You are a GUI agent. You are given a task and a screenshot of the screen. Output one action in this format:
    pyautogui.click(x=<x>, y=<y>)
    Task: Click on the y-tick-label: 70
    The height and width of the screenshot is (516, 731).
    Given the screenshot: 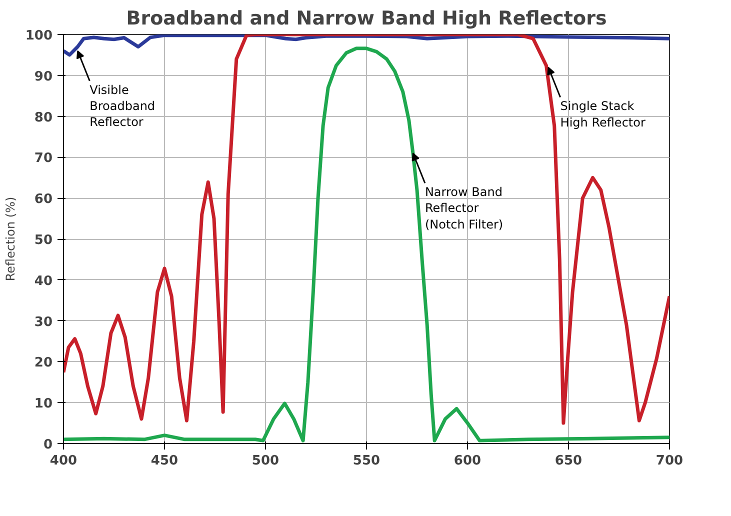 What is the action you would take?
    pyautogui.click(x=43, y=158)
    